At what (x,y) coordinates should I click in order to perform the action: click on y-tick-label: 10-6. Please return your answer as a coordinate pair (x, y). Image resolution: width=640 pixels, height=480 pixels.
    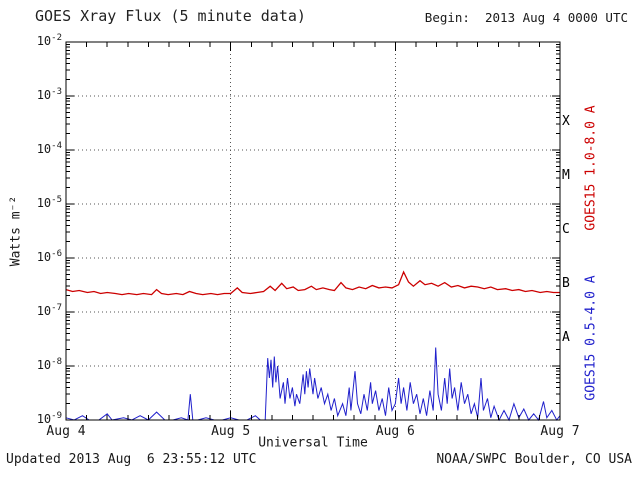
    Looking at the image, I should click on (49, 256).